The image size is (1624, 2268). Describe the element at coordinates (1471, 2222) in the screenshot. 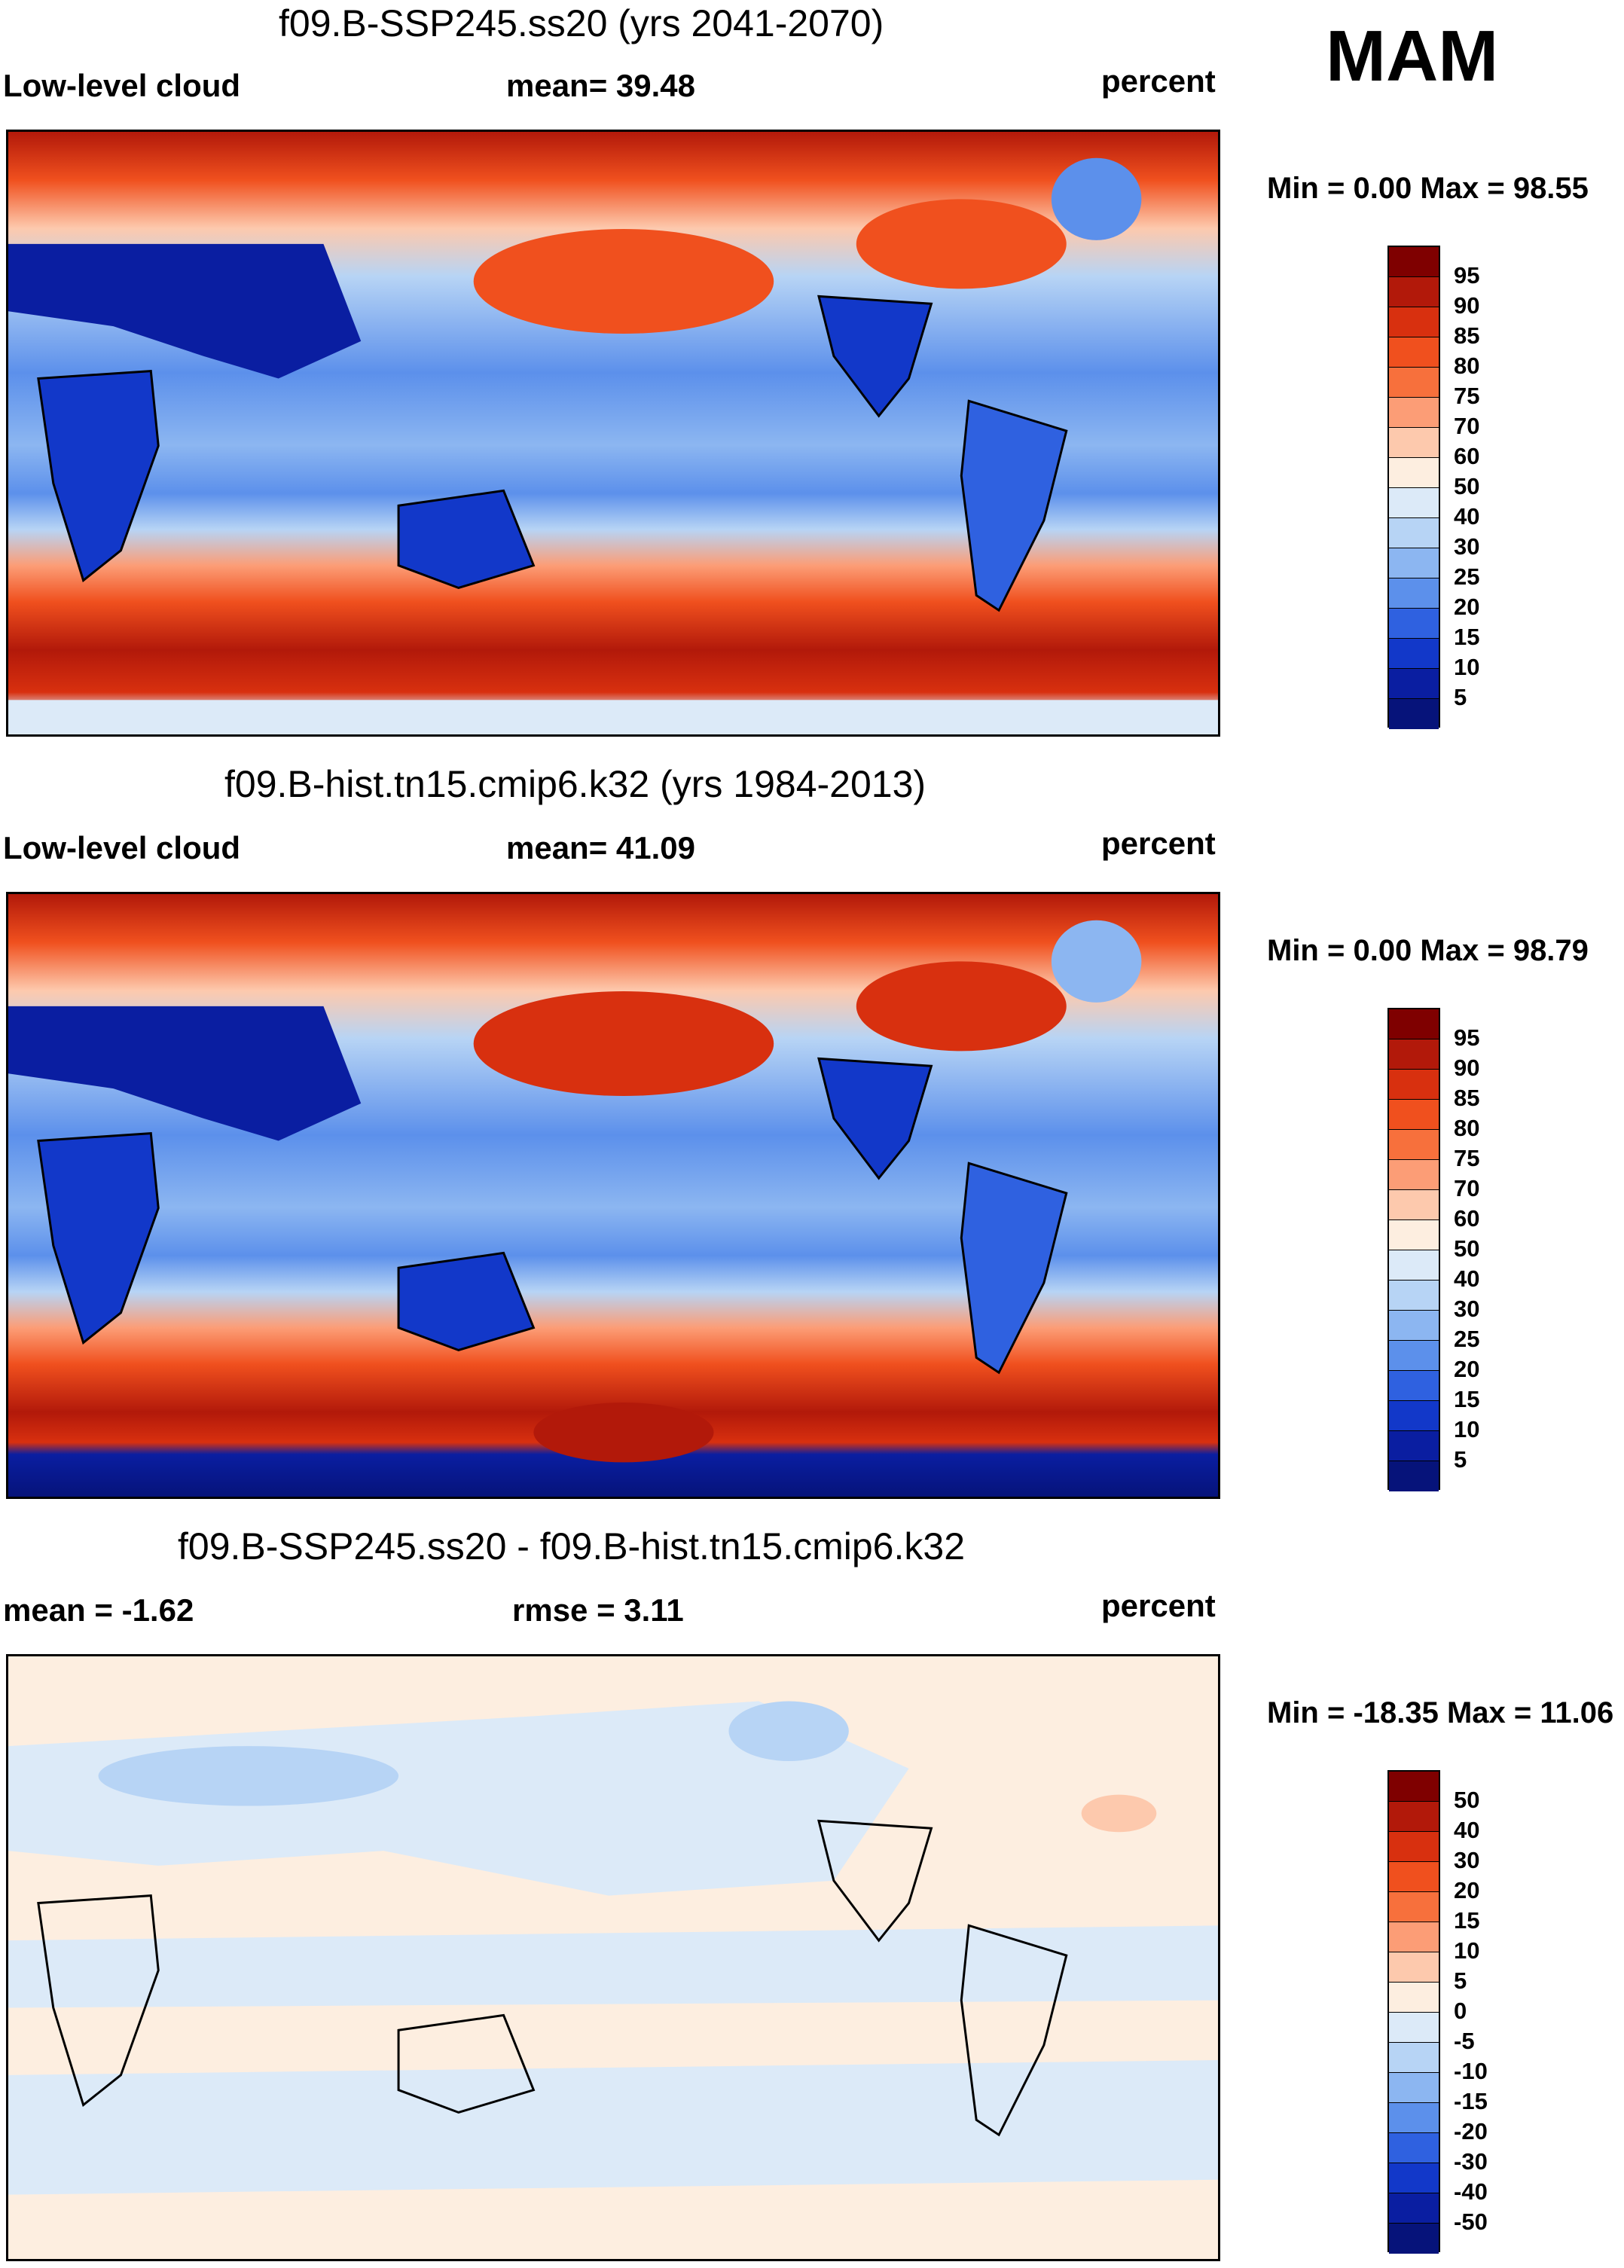

I see `colorbar-tick-label: -50` at that location.